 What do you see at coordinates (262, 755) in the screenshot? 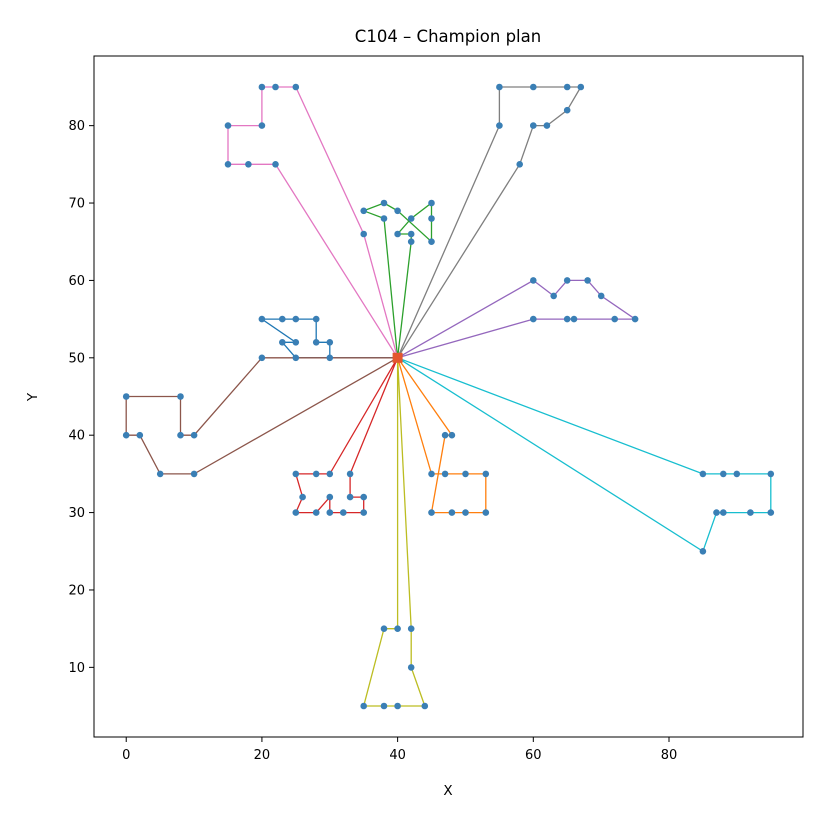
I see `x-tick-label: 20` at bounding box center [262, 755].